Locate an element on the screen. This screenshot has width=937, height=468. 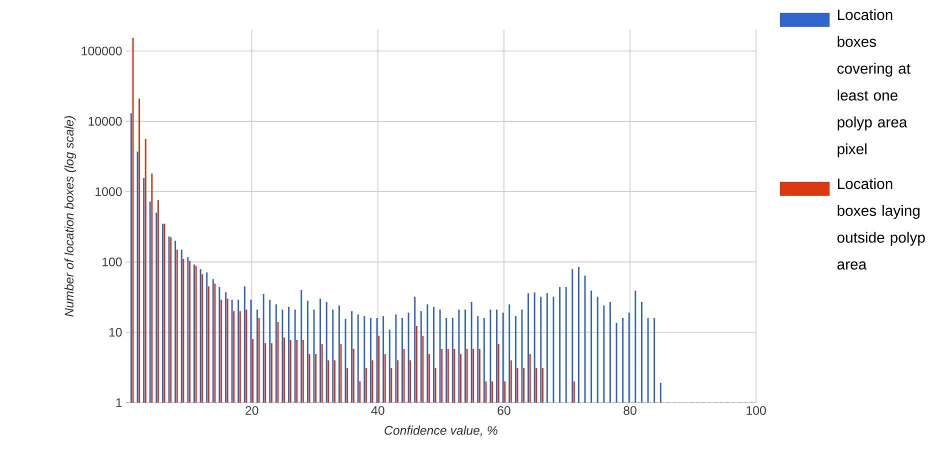
y-tick-label: 100000 is located at coordinates (102, 51).